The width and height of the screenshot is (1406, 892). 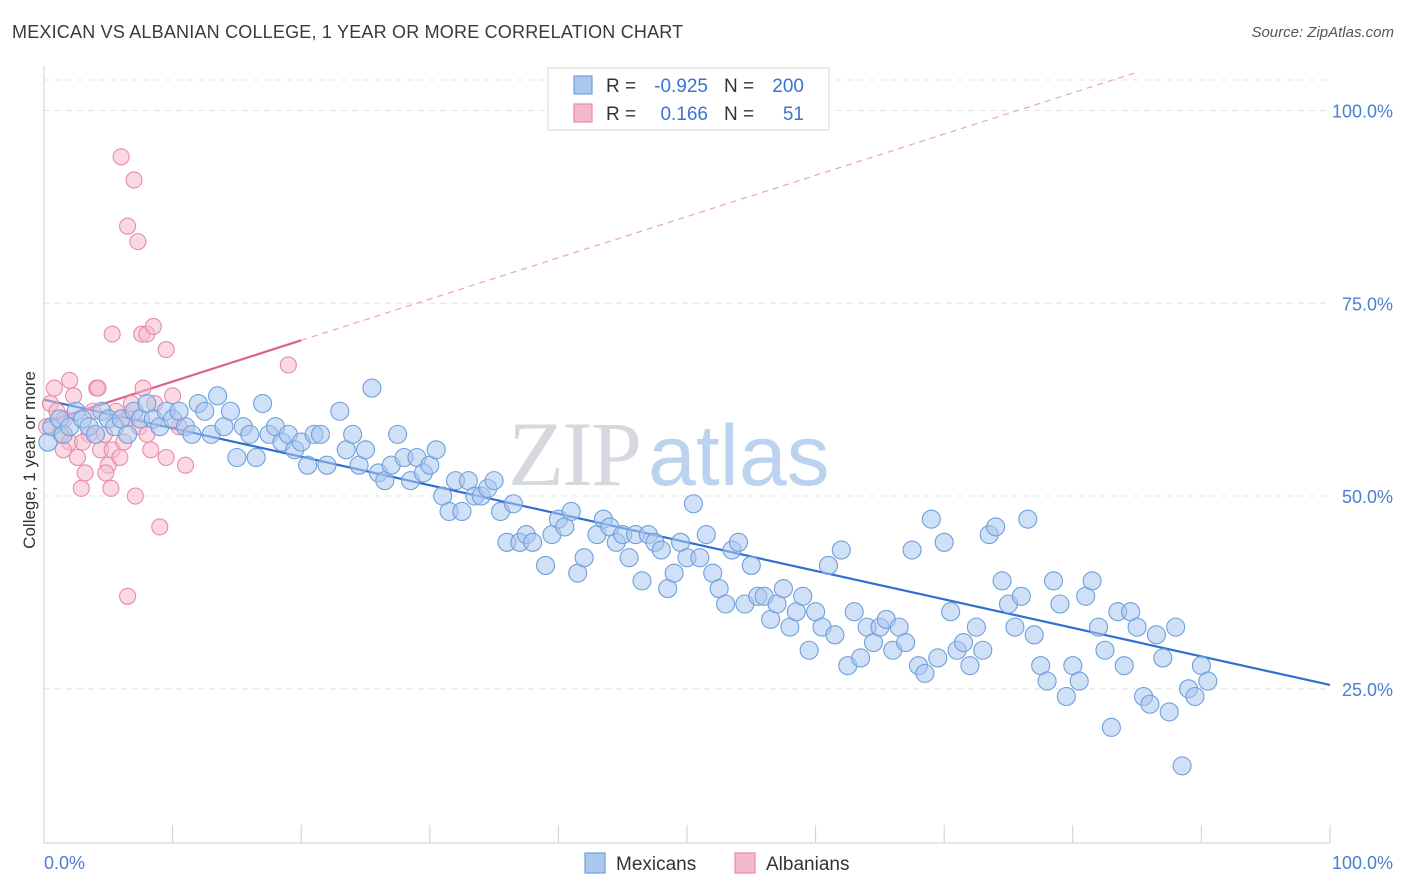 I want to click on y-tick-label-3: 100.0%, so click(x=1362, y=112).